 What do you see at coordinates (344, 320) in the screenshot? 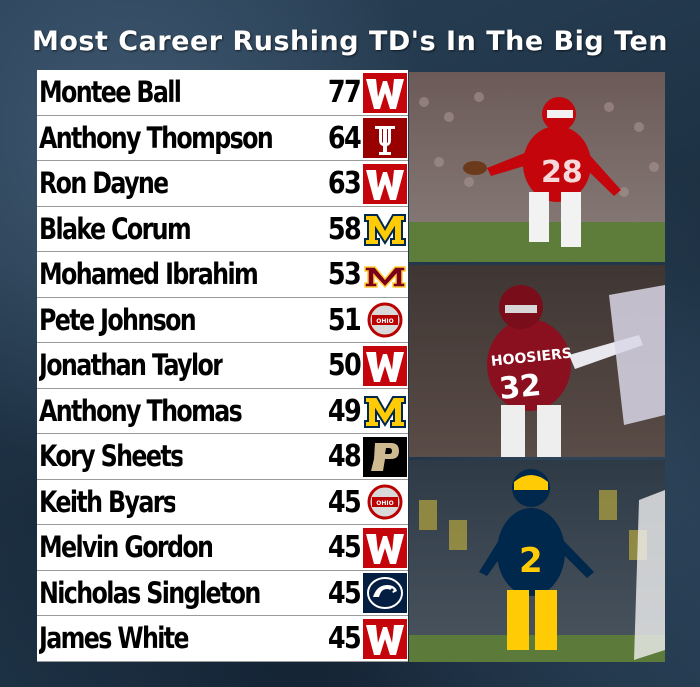
I see `rushing-td-count: 51` at bounding box center [344, 320].